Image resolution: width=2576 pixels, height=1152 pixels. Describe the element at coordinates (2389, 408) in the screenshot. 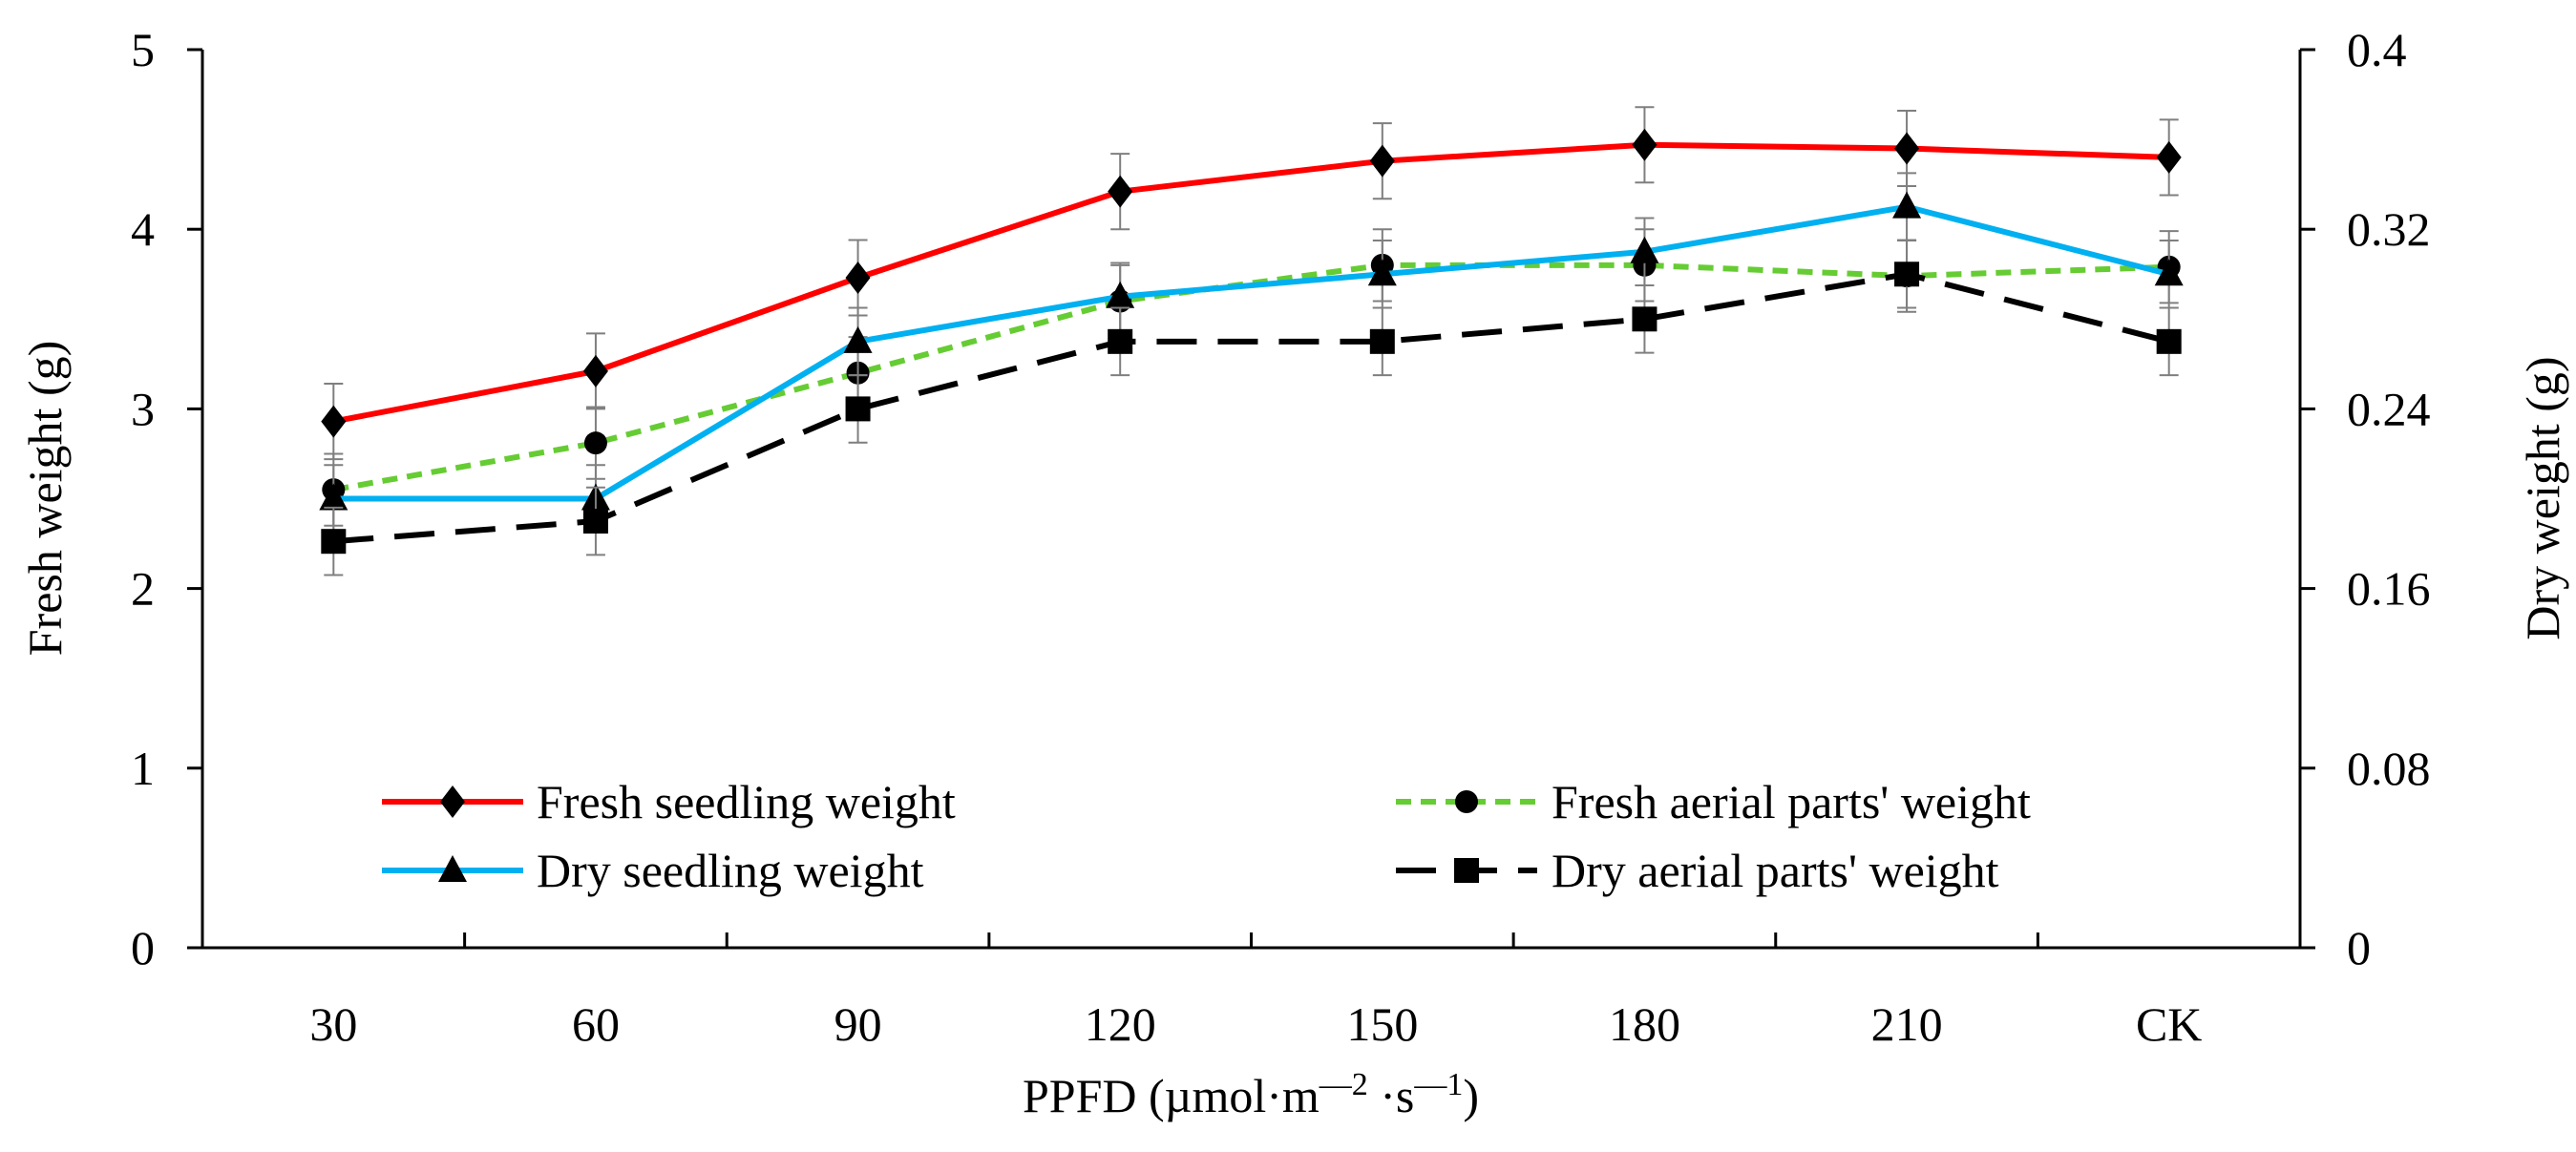

I see `y-right-tick-label: 0.24` at that location.